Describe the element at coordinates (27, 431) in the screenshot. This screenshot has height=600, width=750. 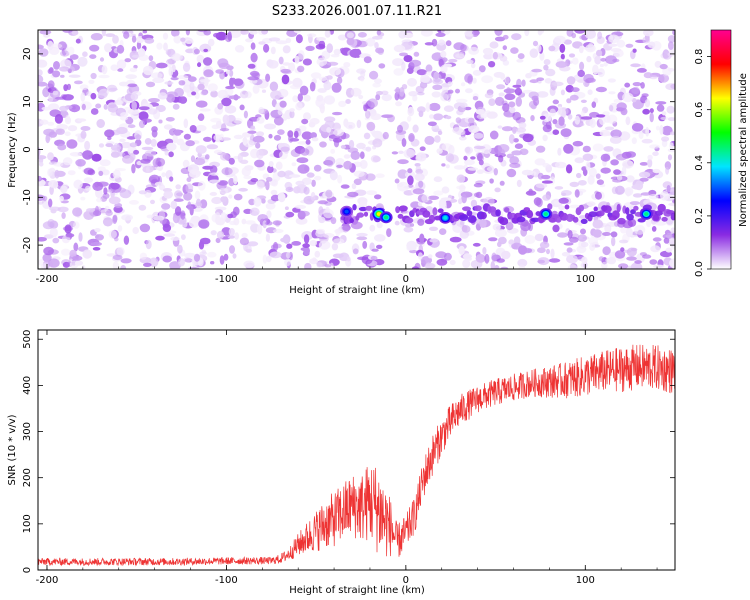
I see `snr-y-tick-label: 300` at that location.